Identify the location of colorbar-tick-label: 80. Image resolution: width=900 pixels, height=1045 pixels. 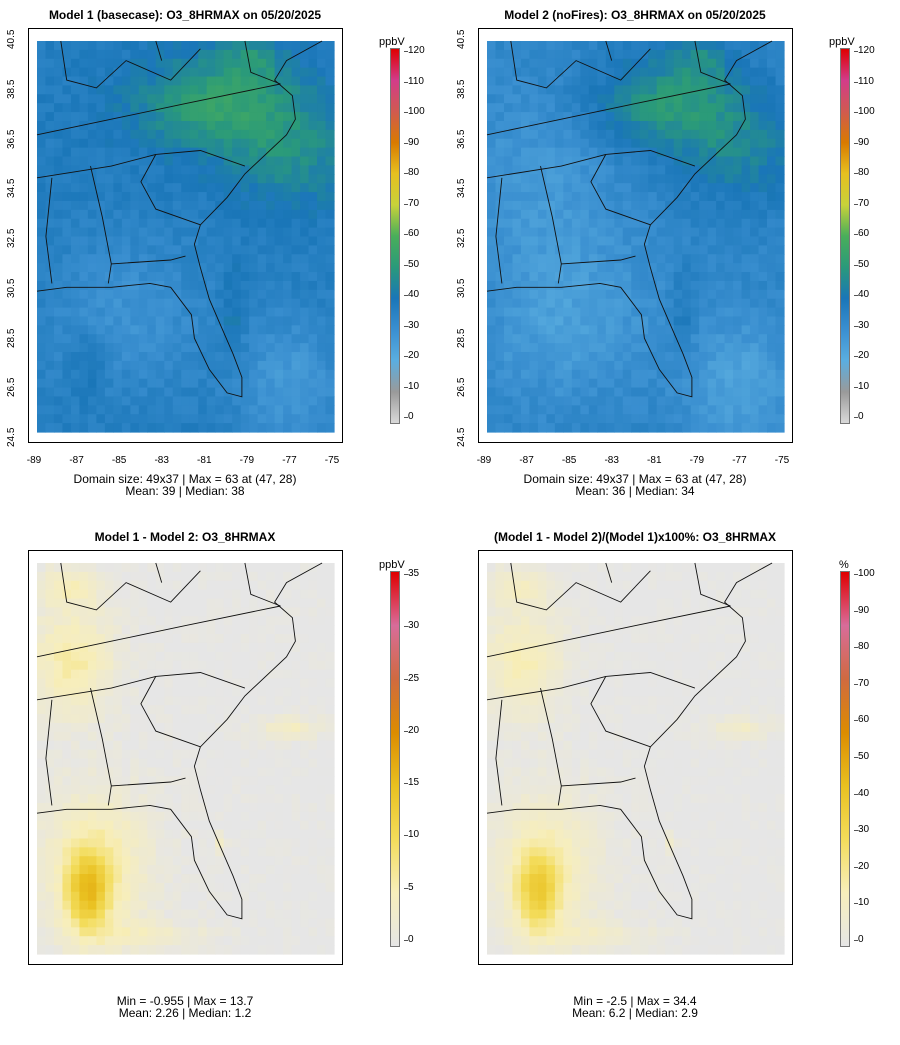
(861, 172).